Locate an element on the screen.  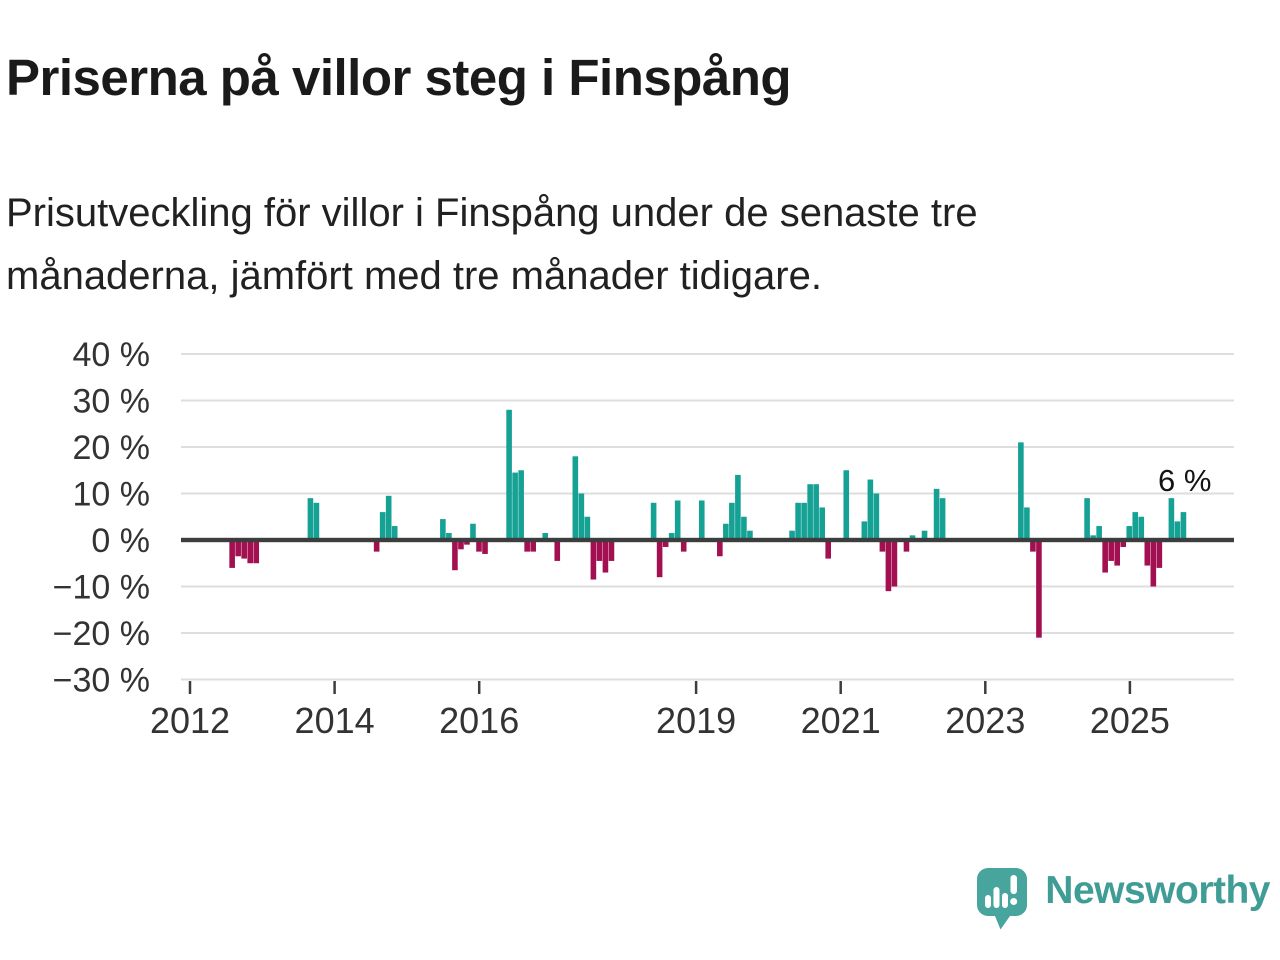
x-axis-label: 2019 is located at coordinates (696, 720).